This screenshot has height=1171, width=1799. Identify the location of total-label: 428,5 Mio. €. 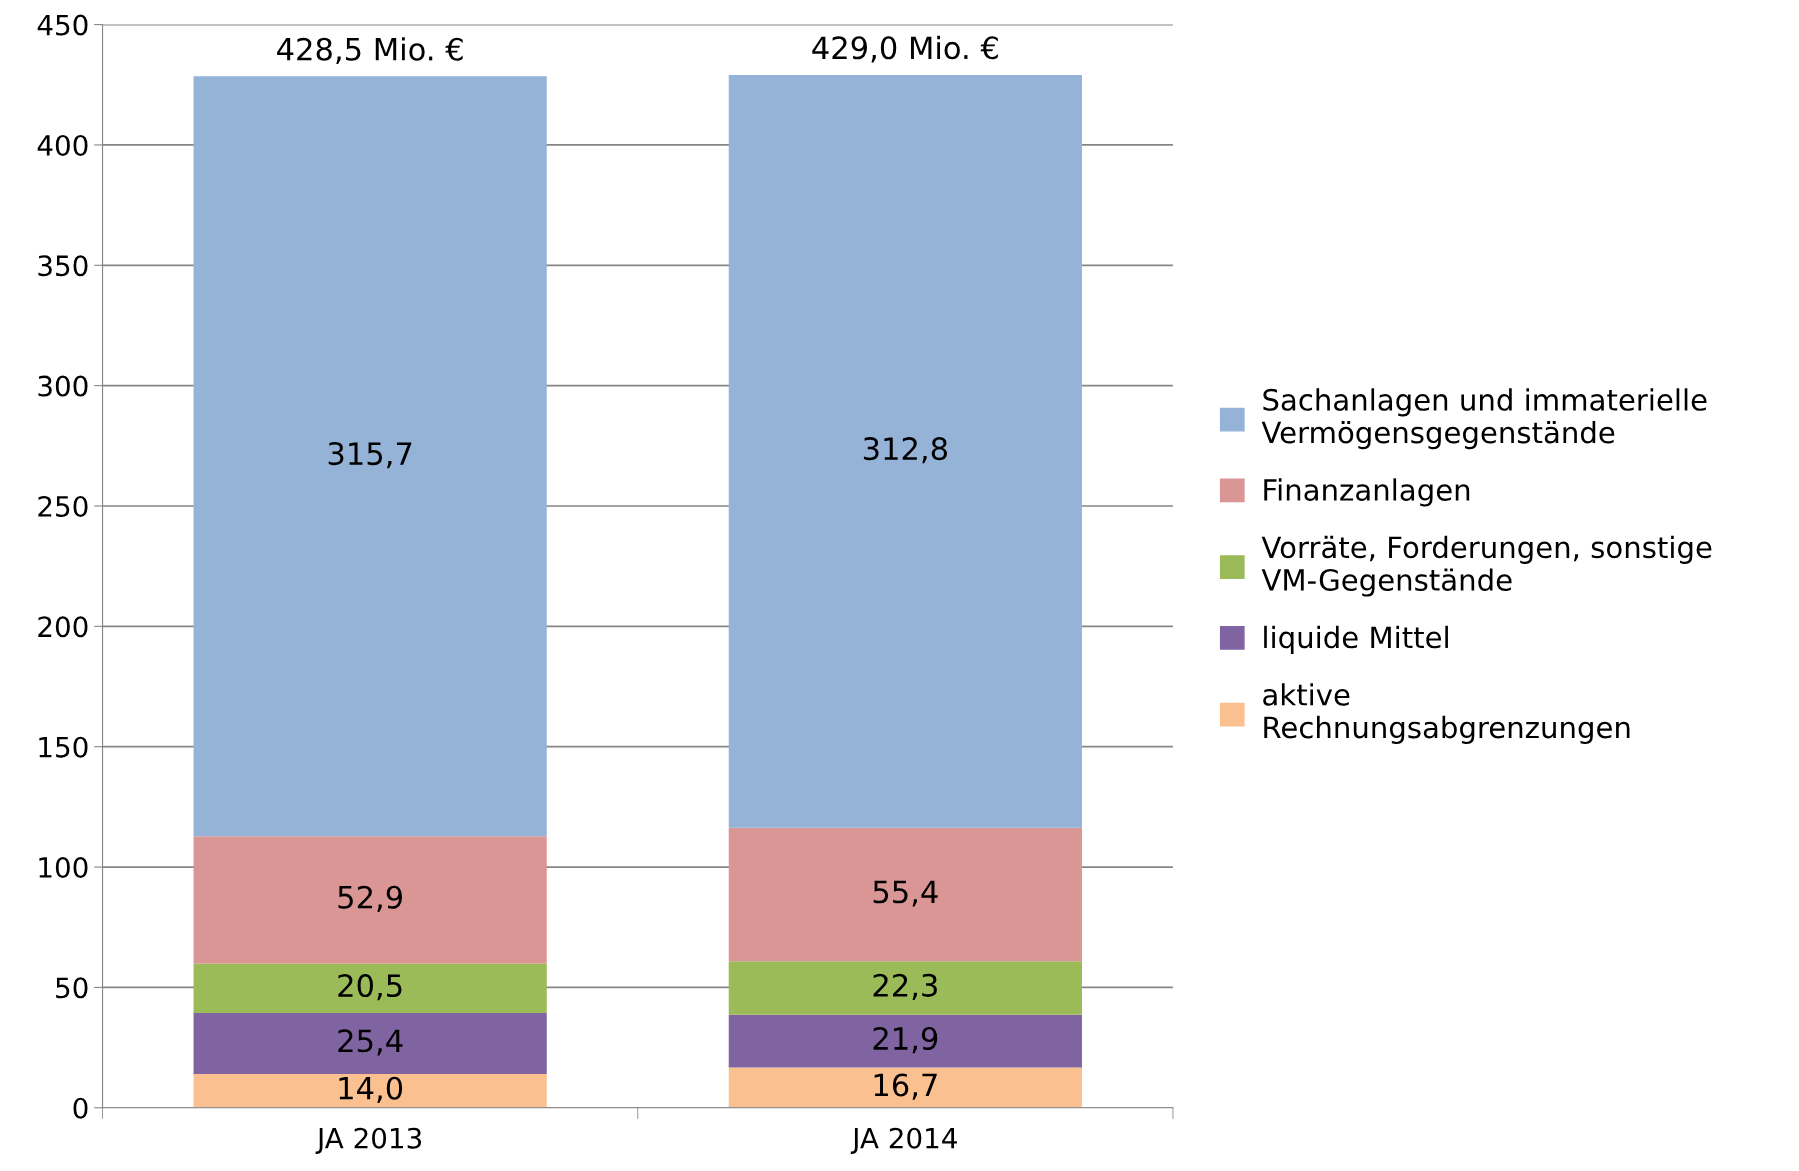
(370, 50).